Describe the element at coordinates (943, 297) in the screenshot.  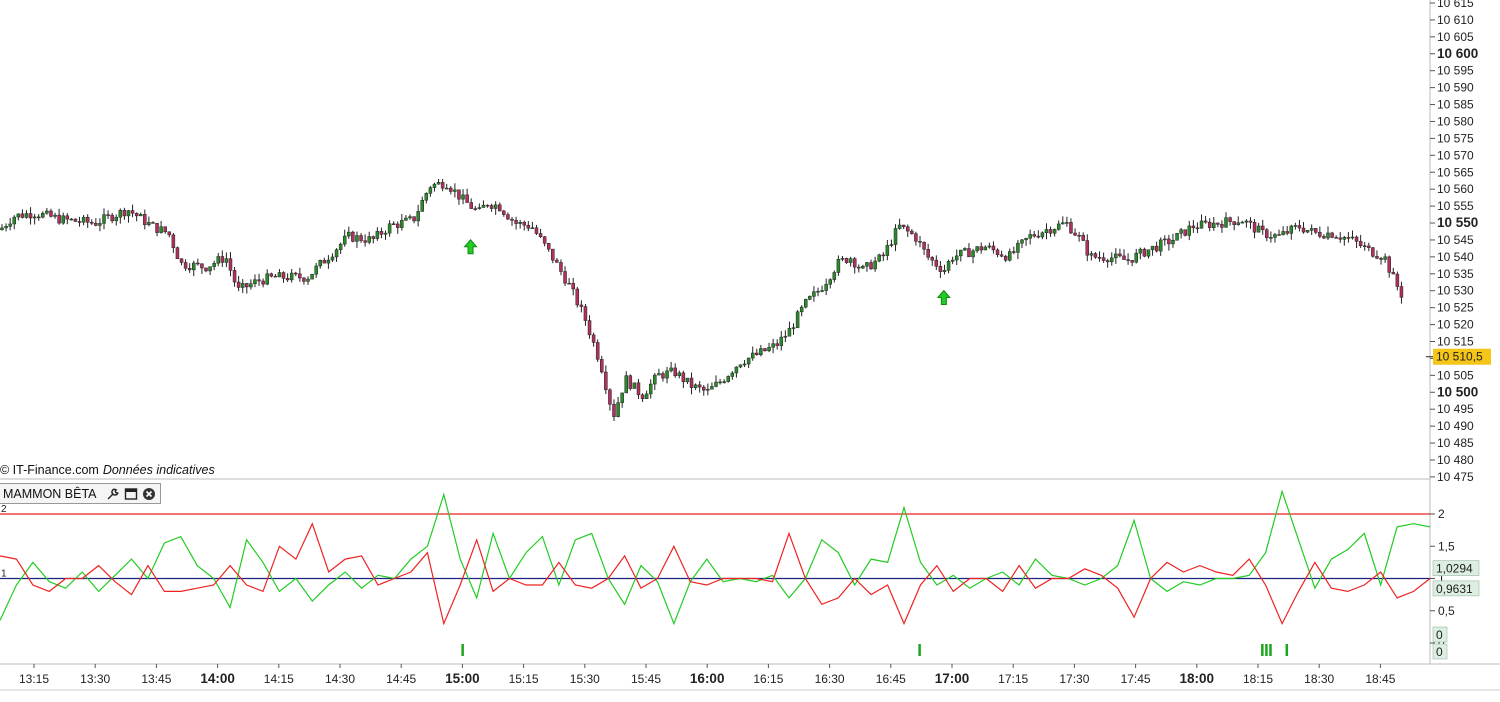
I see `buy-arrow-marker` at that location.